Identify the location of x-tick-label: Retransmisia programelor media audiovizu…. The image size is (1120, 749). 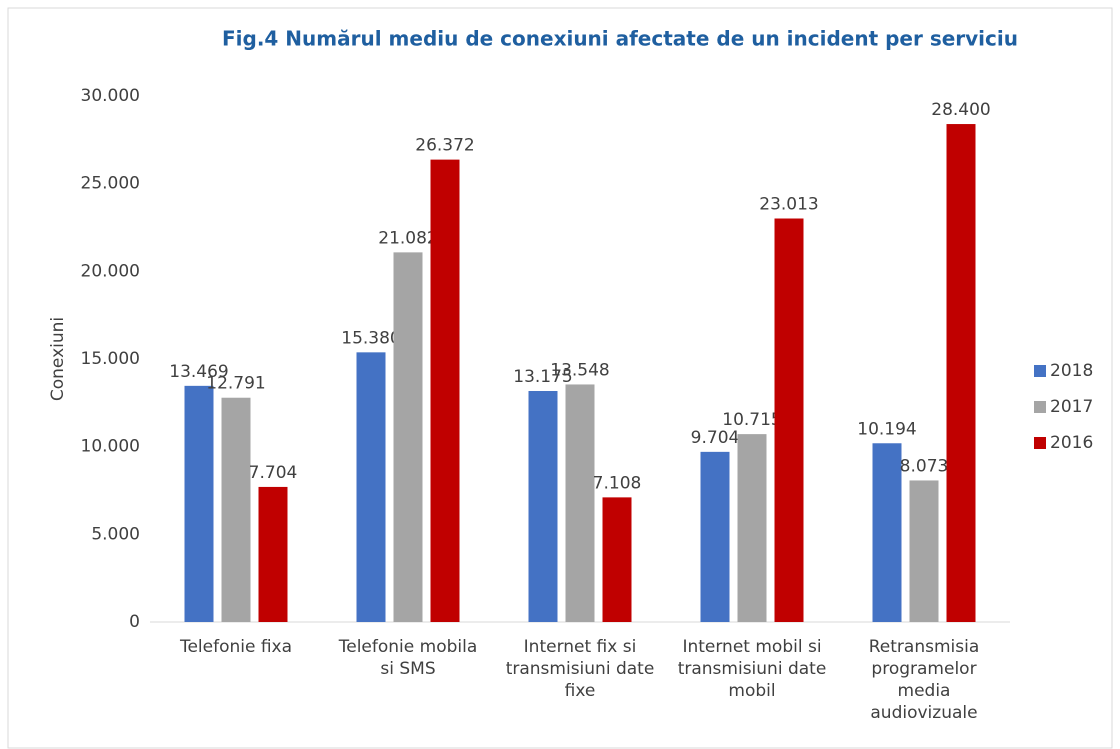
(924, 680).